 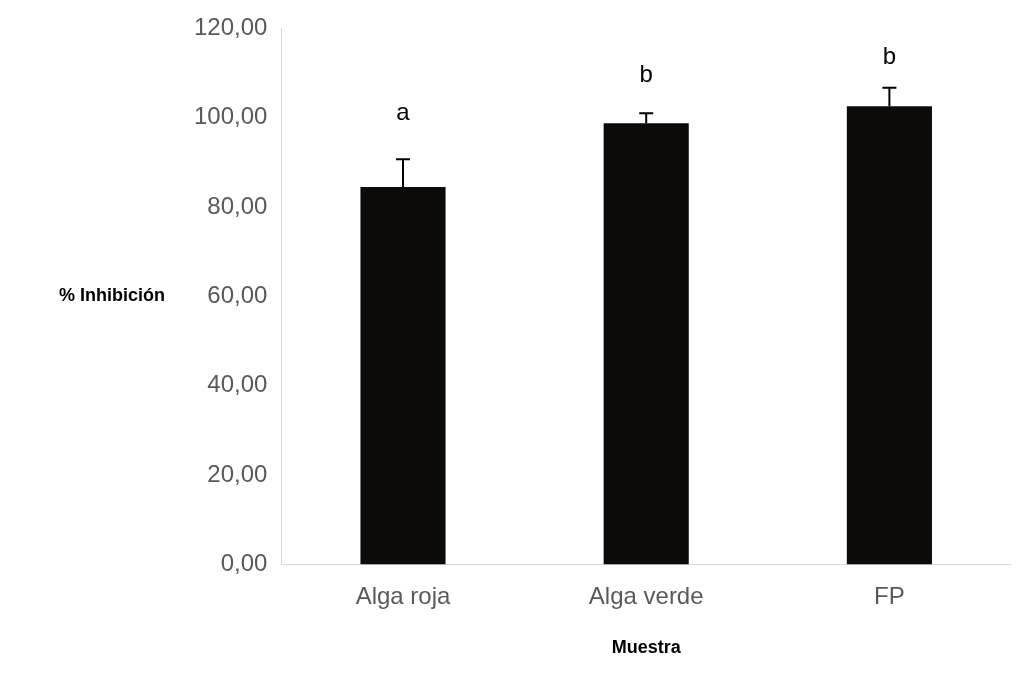 What do you see at coordinates (646, 647) in the screenshot?
I see `x-axis-title: Muestra` at bounding box center [646, 647].